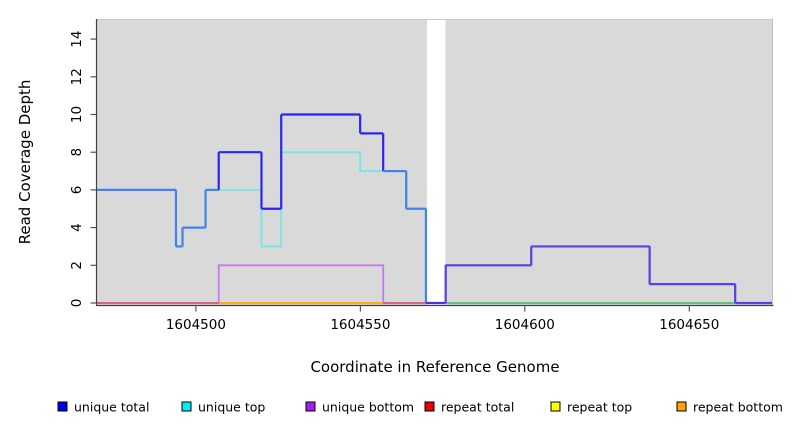 The image size is (792, 432). Describe the element at coordinates (368, 407) in the screenshot. I see `legend-label: unique bottom` at that location.